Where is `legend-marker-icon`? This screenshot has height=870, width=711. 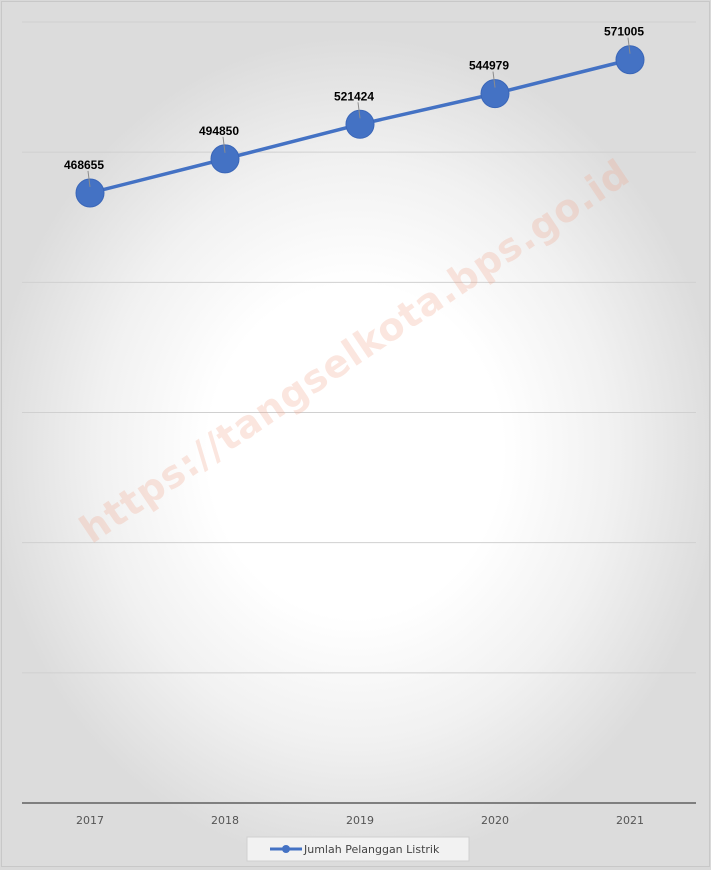 legend-marker-icon is located at coordinates (286, 849).